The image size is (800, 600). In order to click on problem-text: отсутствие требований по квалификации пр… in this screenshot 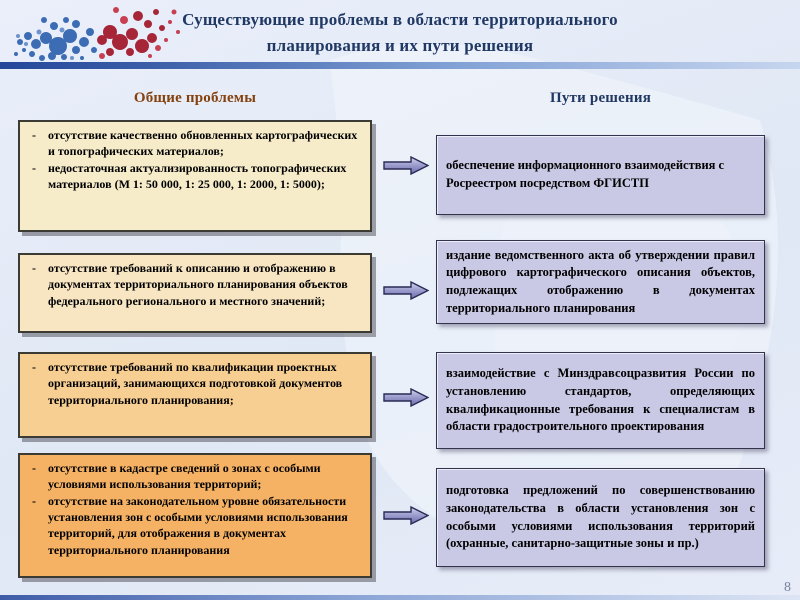, I will do `click(195, 383)`.